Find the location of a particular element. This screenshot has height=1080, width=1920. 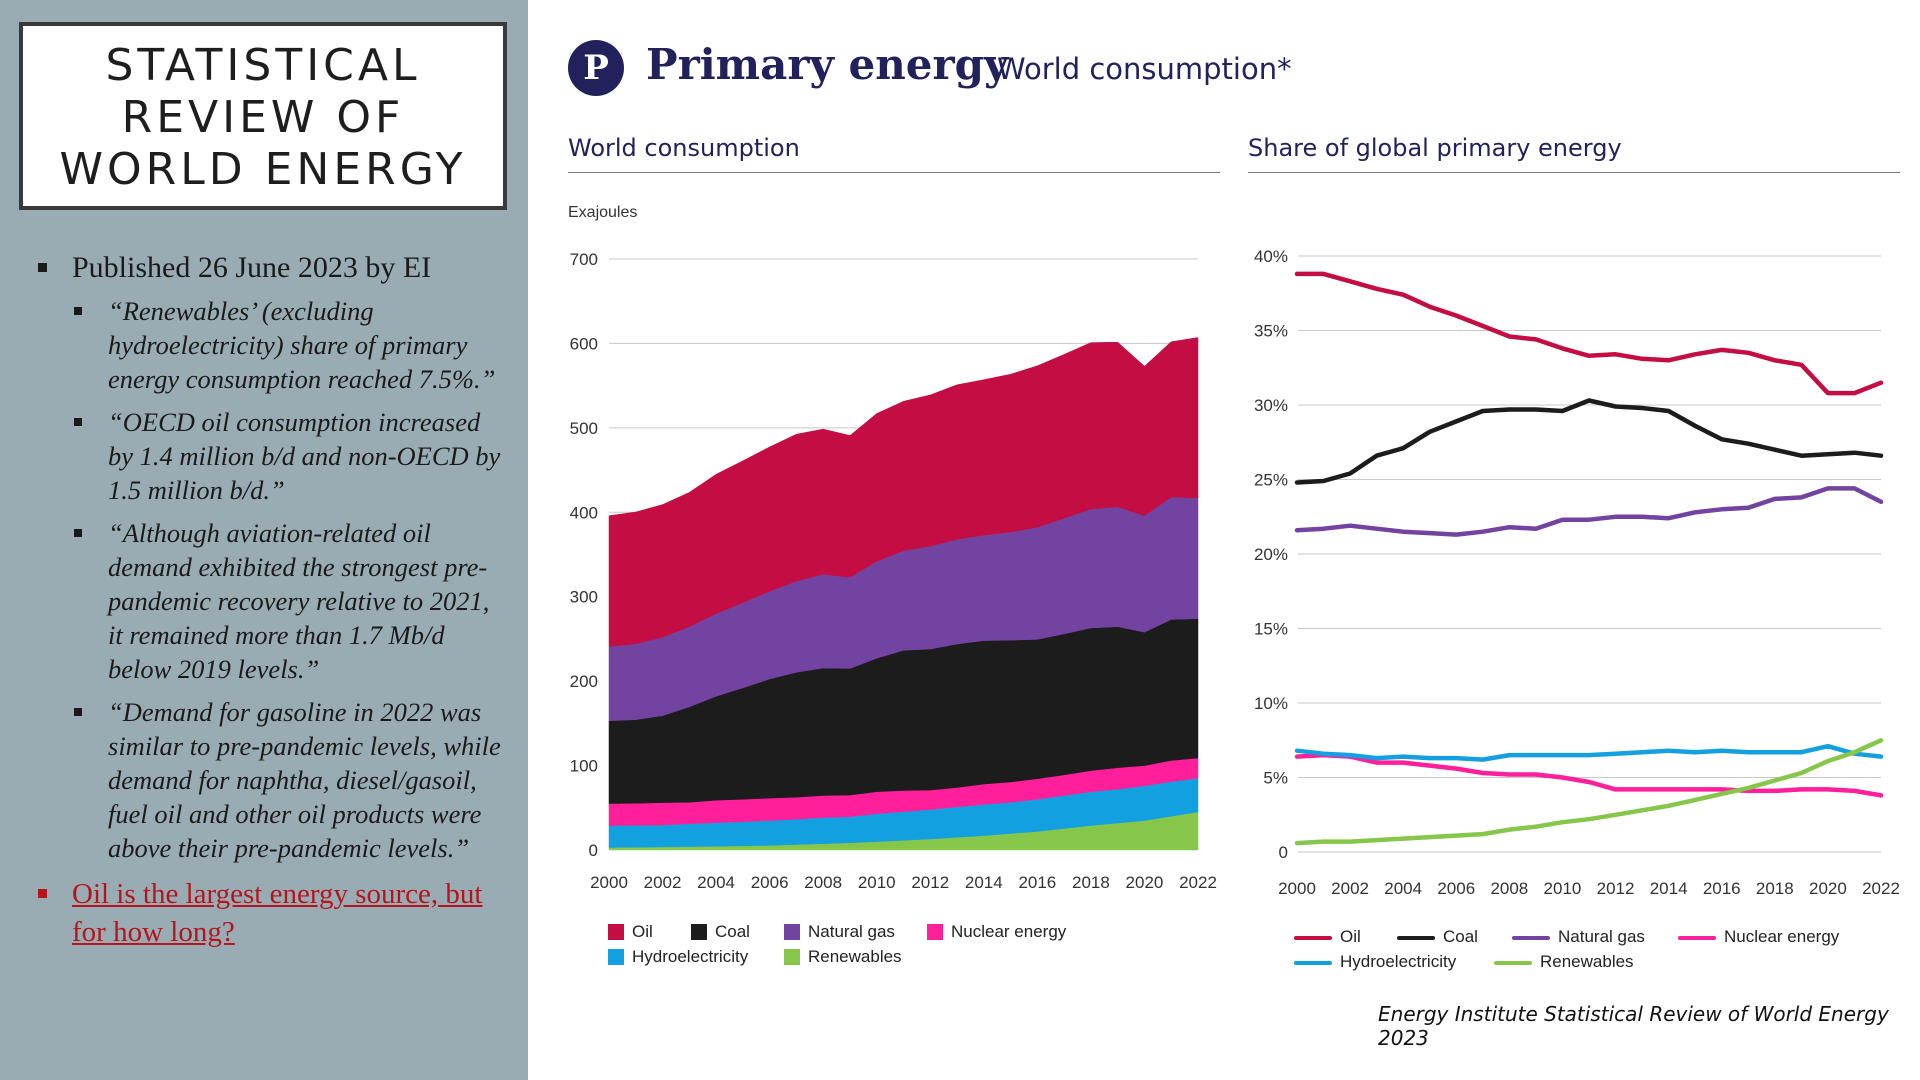

primary-energy-icon: P is located at coordinates (596, 68).